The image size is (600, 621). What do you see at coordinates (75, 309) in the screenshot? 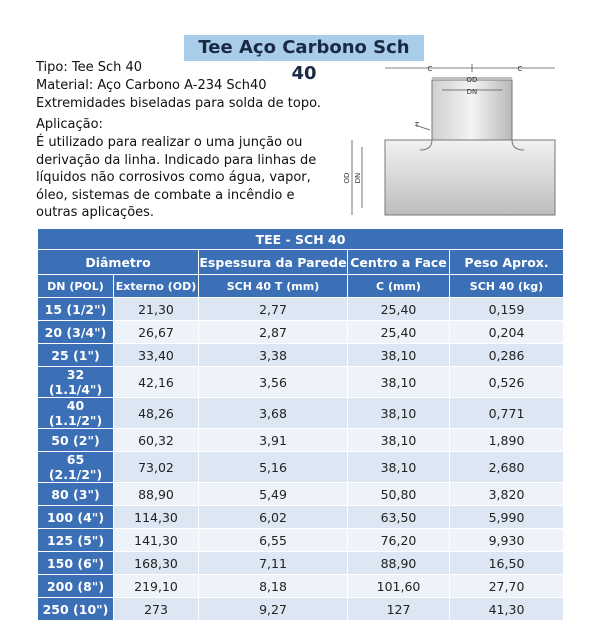
I see `table-cell: 15 (1/2")` at bounding box center [75, 309].